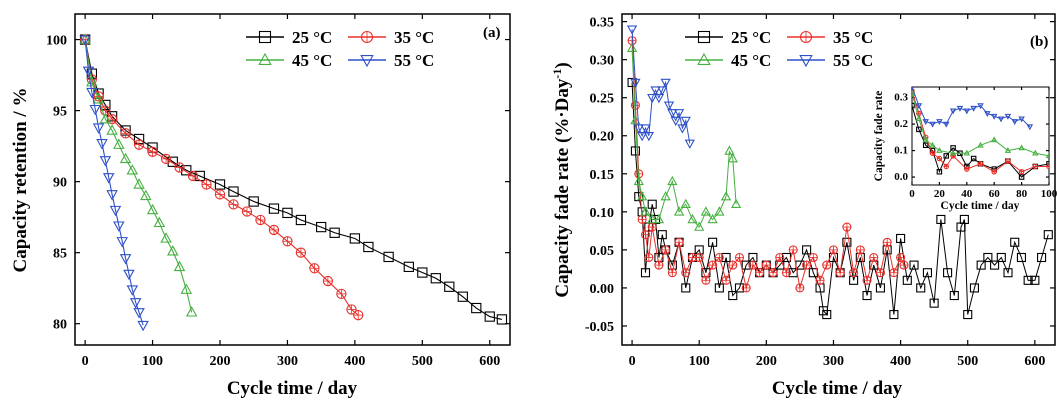 This screenshot has height=401, width=1057. Describe the element at coordinates (995, 194) in the screenshot. I see `x-tick-label: 60` at that location.